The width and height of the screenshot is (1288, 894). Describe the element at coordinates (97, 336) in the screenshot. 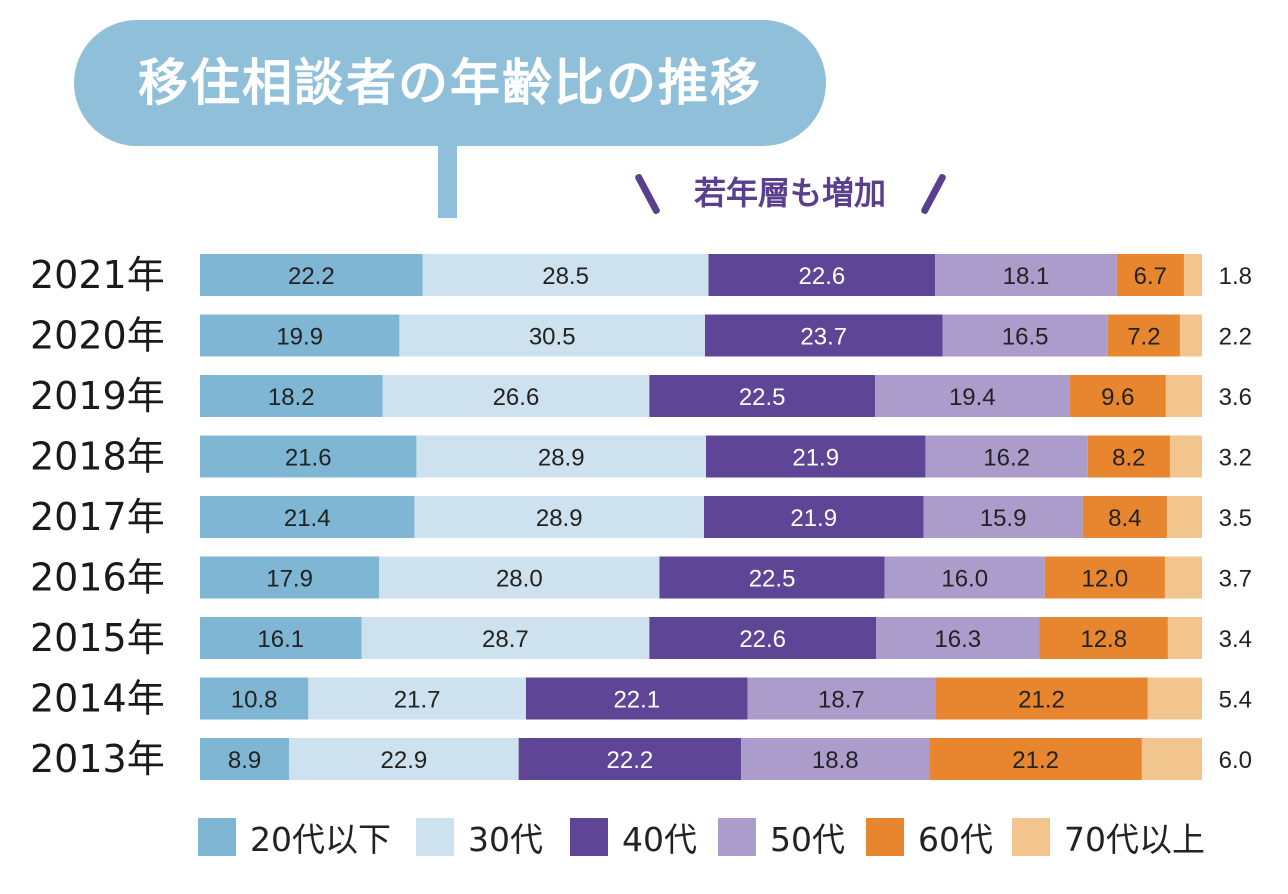

I see `y-tick-label: 2020年` at that location.